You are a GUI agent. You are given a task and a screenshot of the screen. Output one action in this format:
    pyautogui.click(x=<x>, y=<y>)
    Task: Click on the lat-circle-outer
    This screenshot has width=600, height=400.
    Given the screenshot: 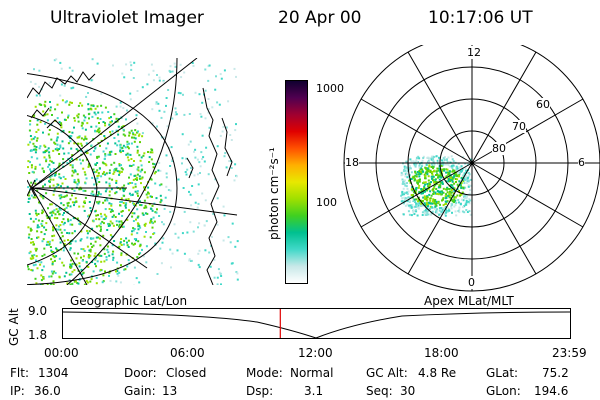 What is the action you would take?
    pyautogui.click(x=102, y=179)
    